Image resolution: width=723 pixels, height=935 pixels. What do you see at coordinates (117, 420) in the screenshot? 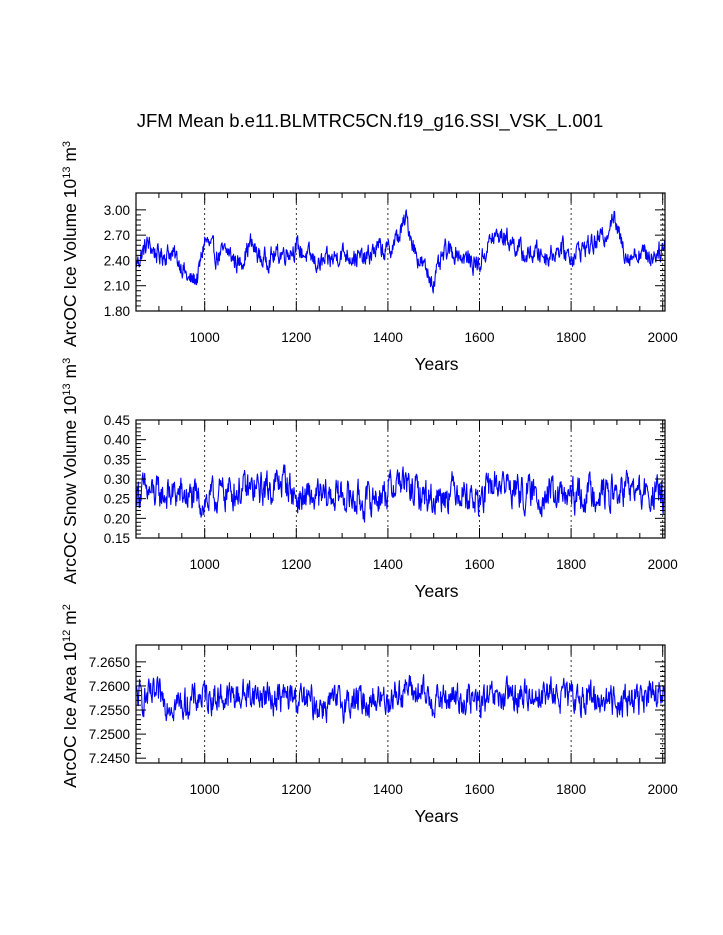
I see `y-tick-label: 0.45` at bounding box center [117, 420].